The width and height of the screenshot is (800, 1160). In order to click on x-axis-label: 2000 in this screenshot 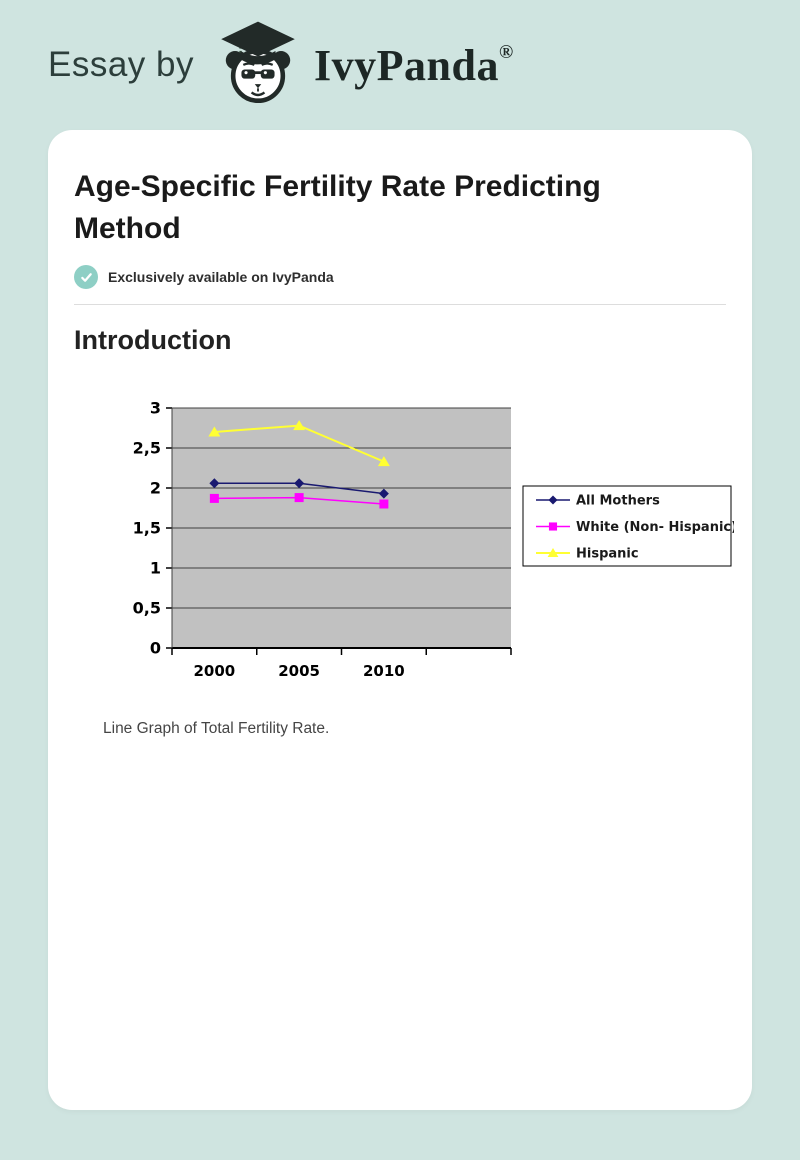, I will do `click(215, 671)`.